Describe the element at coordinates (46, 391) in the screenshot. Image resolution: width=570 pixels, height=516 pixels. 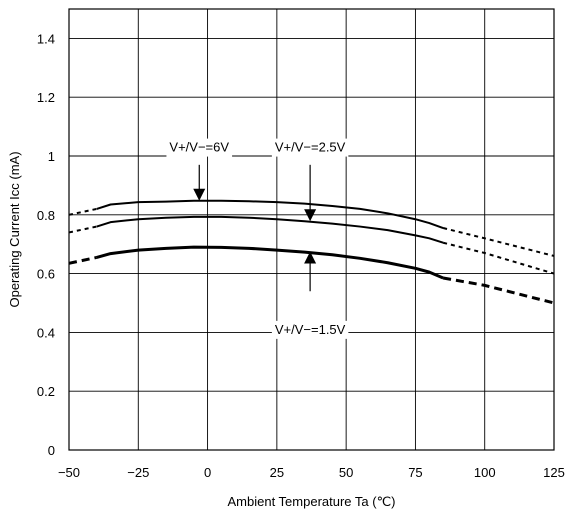
I see `y-tick-label: 0.2` at that location.